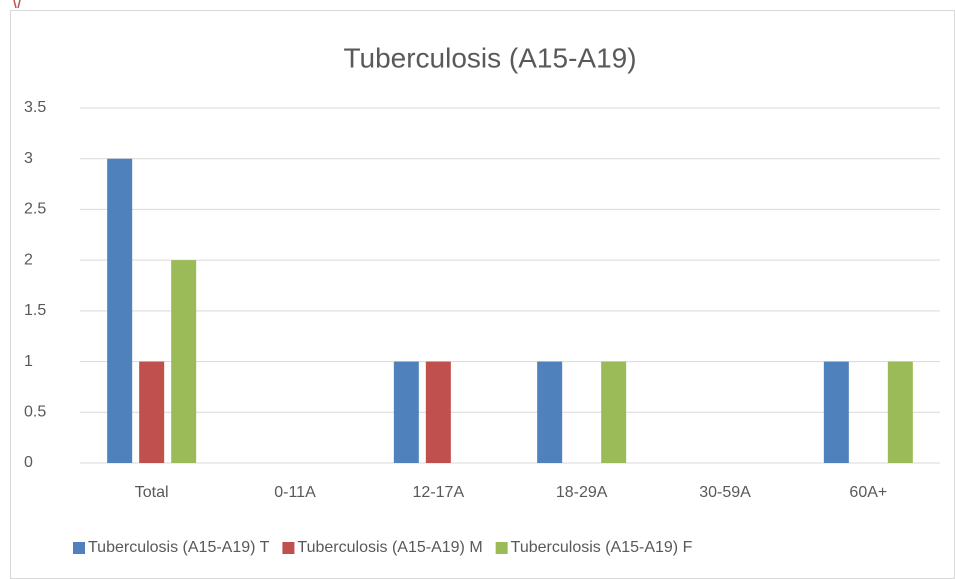 The image size is (955, 579). Describe the element at coordinates (725, 492) in the screenshot. I see `x-tick-label: 30-59A` at that location.